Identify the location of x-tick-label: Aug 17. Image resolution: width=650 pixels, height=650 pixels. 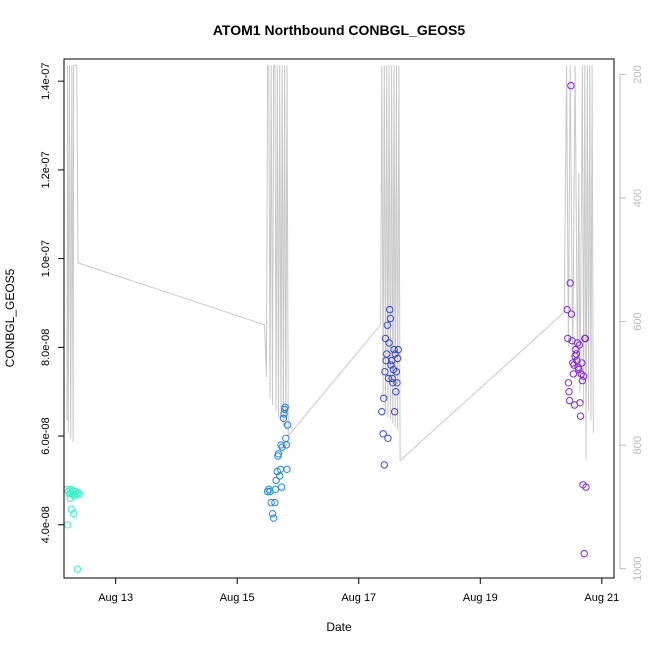
(358, 598).